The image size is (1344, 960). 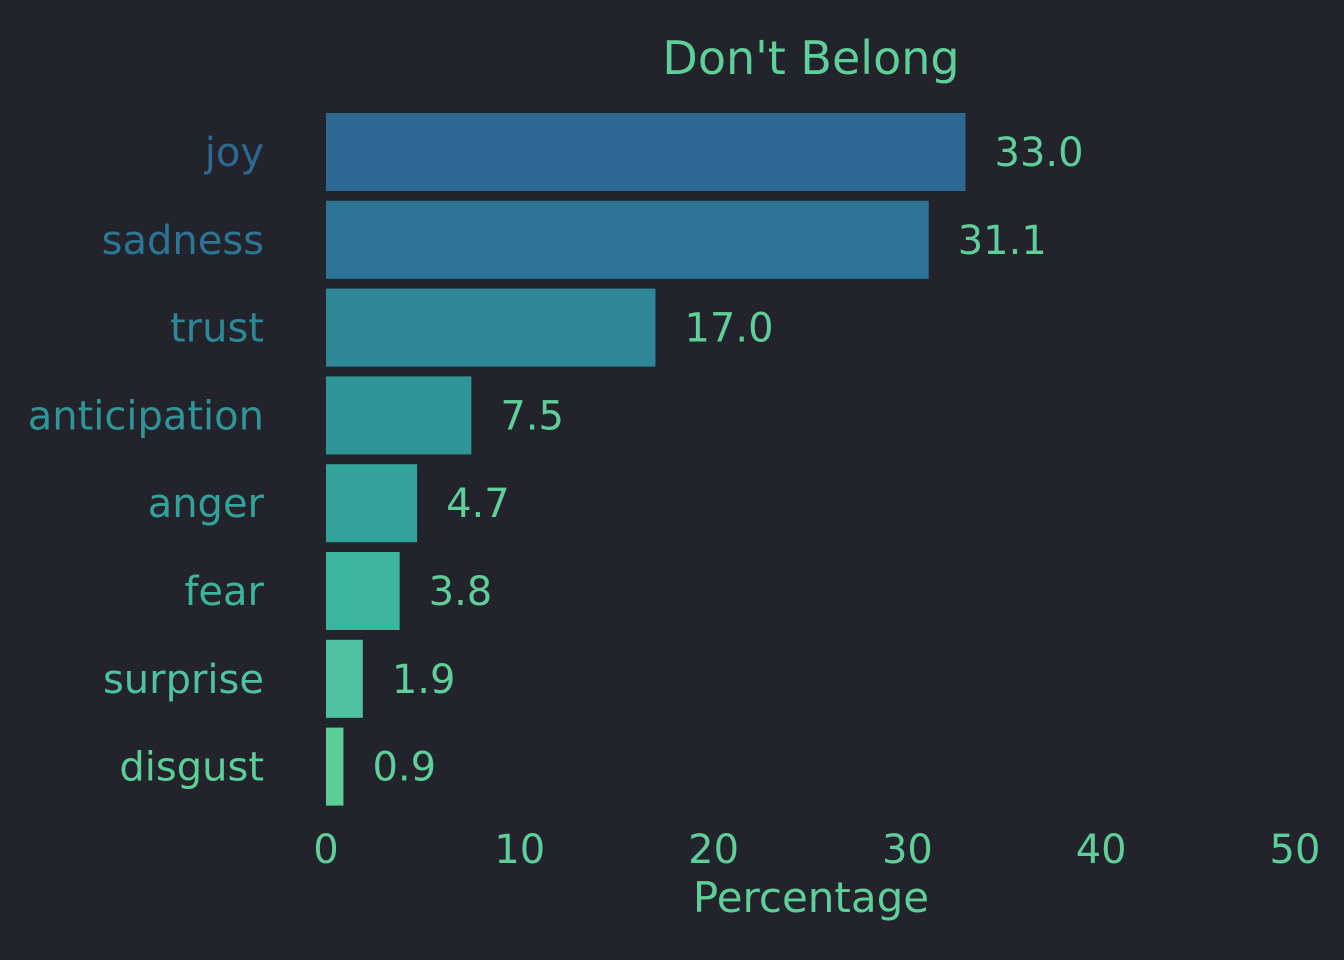 What do you see at coordinates (811, 897) in the screenshot?
I see `x-axis-label: Percentage` at bounding box center [811, 897].